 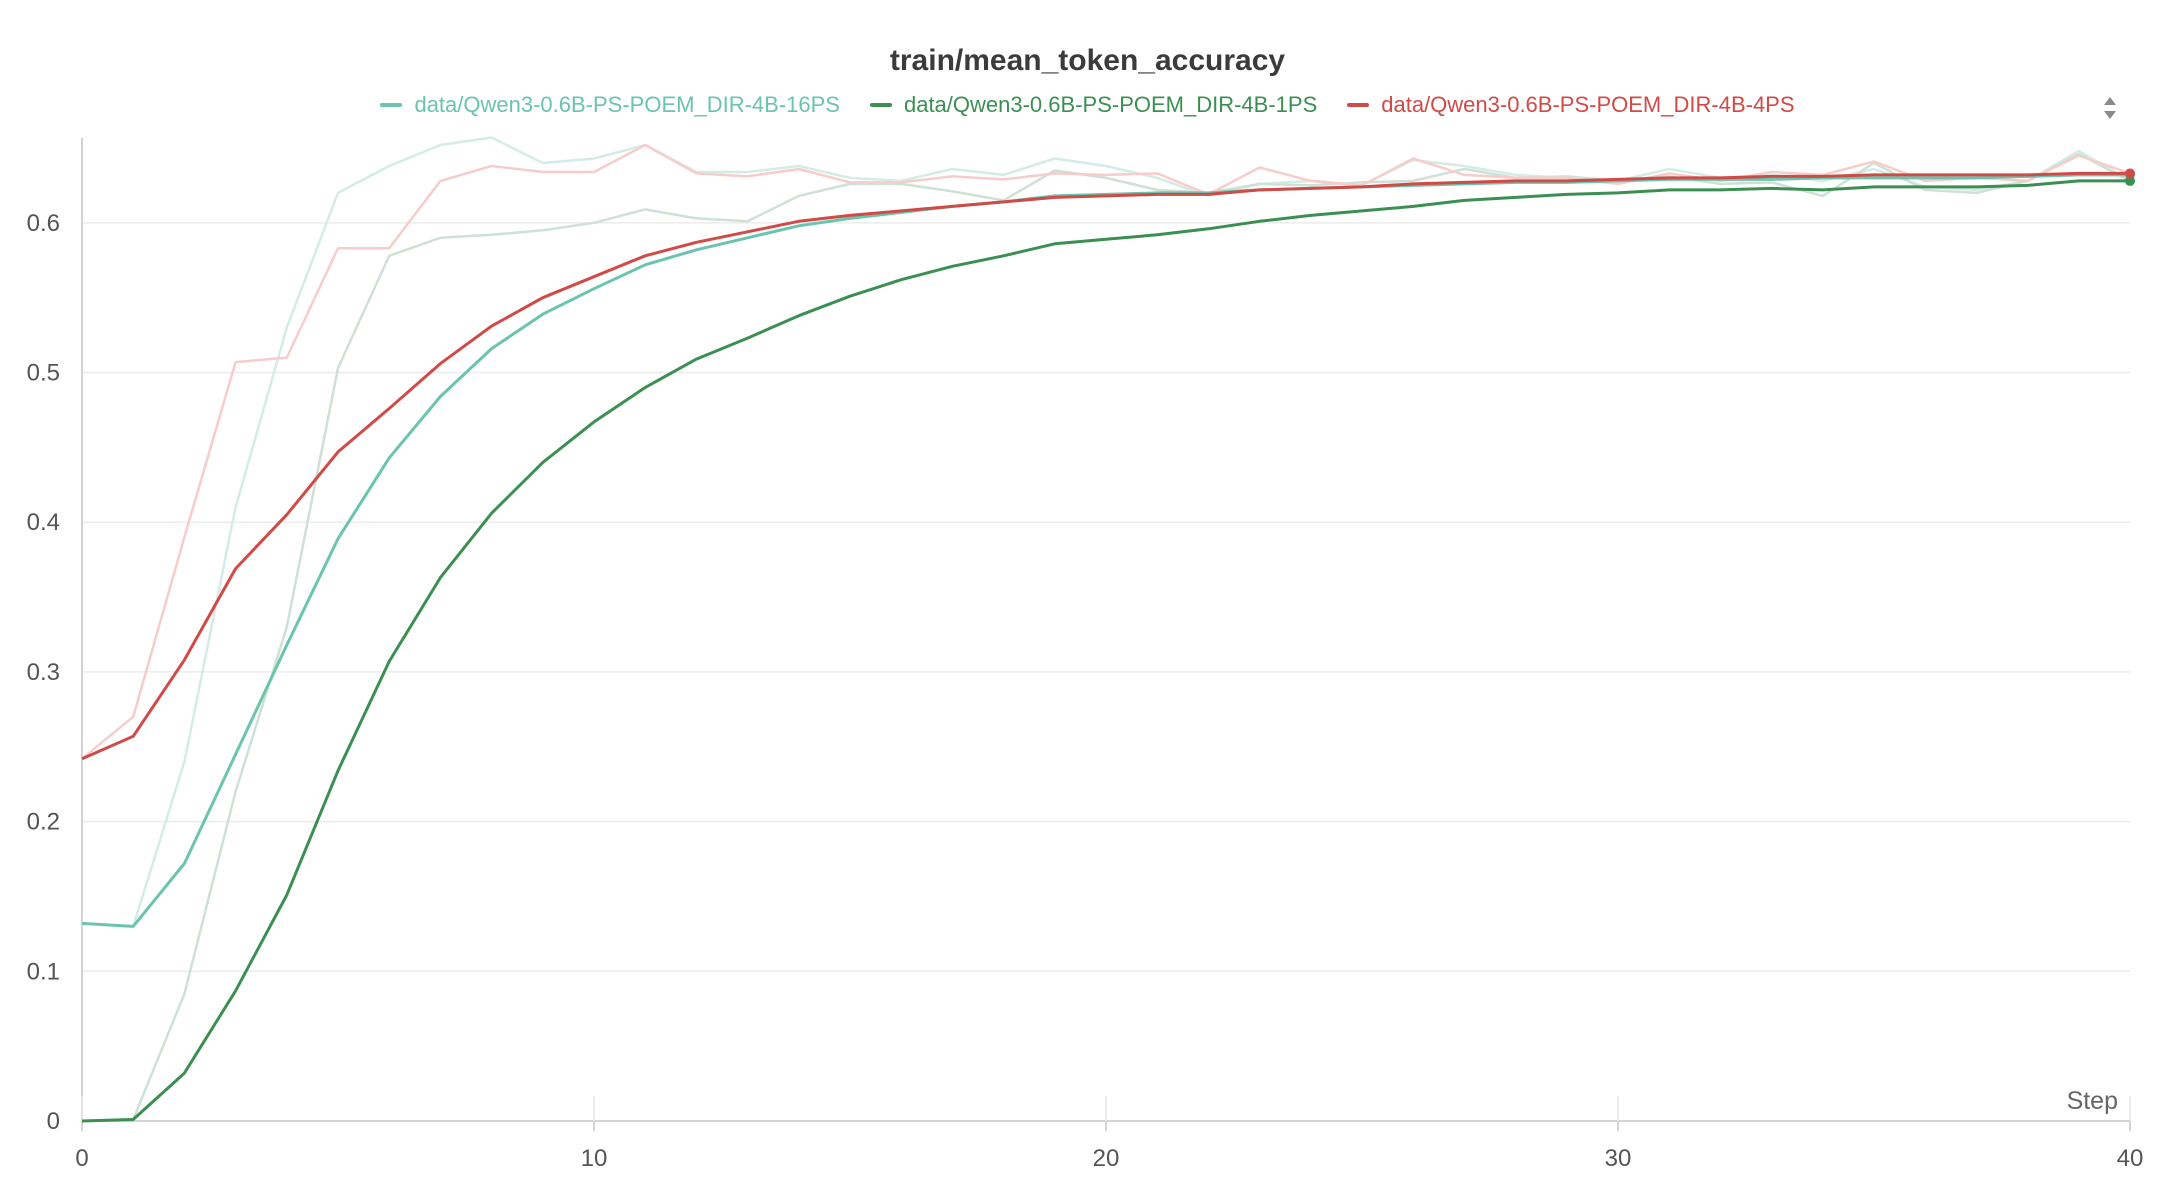 What do you see at coordinates (1618, 1158) in the screenshot?
I see `x-tick-label: 30` at bounding box center [1618, 1158].